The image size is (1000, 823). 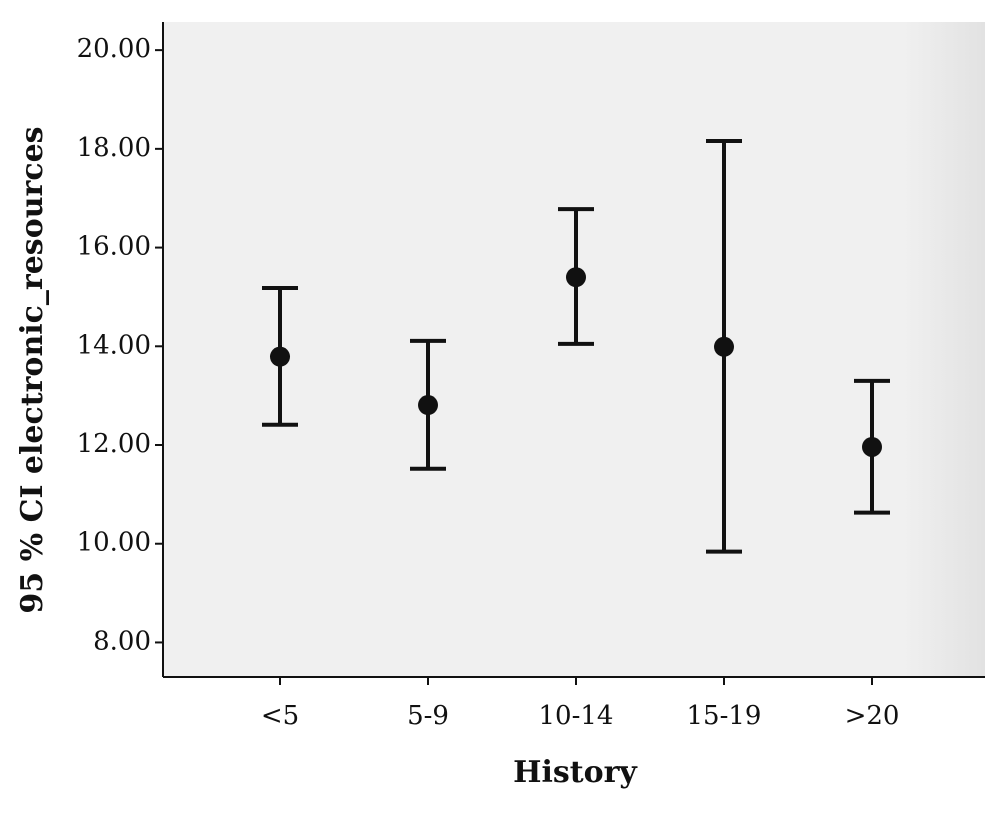 I want to click on x-tick-label: 5-9, so click(x=428, y=716).